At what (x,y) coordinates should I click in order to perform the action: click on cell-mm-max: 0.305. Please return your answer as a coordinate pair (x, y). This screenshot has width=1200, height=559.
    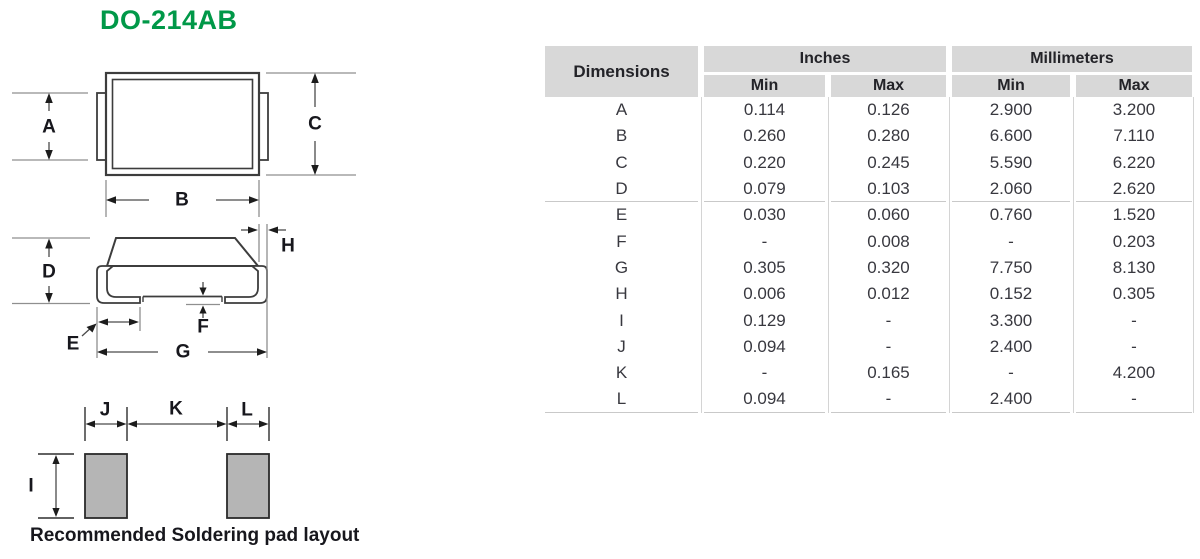
    Looking at the image, I should click on (1134, 294).